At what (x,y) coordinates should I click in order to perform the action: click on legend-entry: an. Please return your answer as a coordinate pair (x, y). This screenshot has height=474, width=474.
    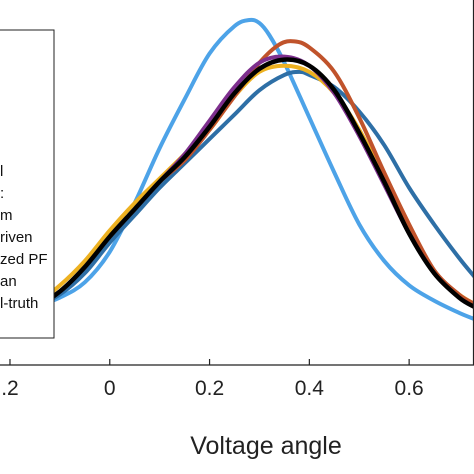
    Looking at the image, I should click on (8, 281).